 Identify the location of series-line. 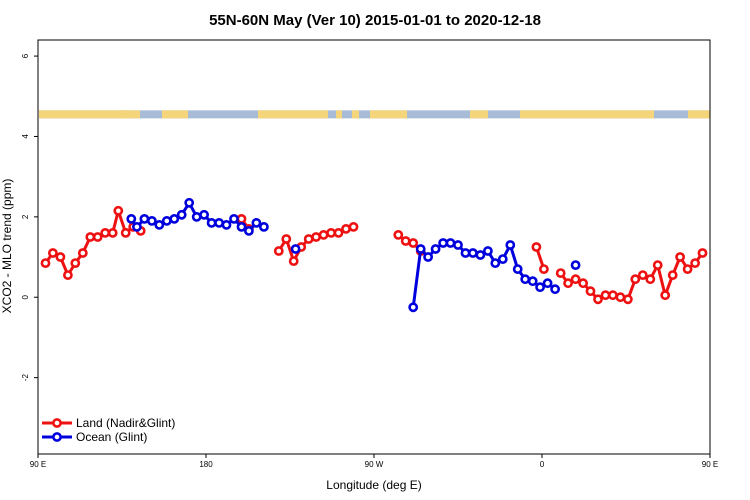
(93, 243).